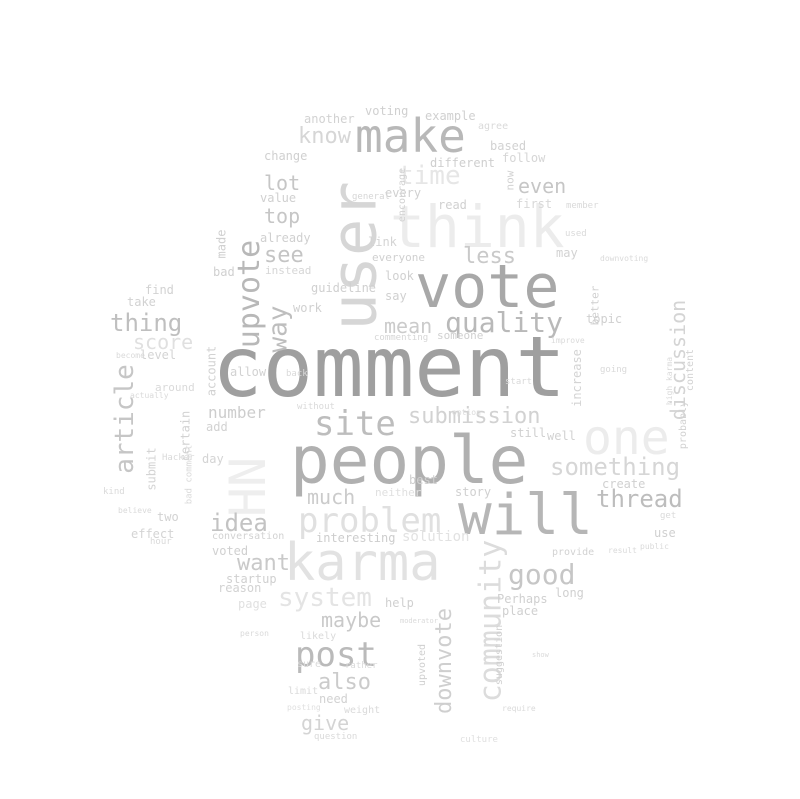 The height and width of the screenshot is (799, 800). I want to click on word-start: start, so click(519, 382).